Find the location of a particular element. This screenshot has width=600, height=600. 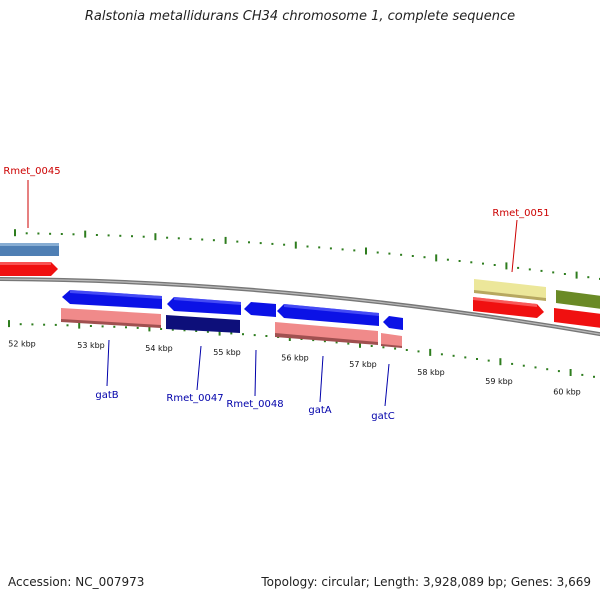

feature-right-olive is located at coordinates (578, 299).